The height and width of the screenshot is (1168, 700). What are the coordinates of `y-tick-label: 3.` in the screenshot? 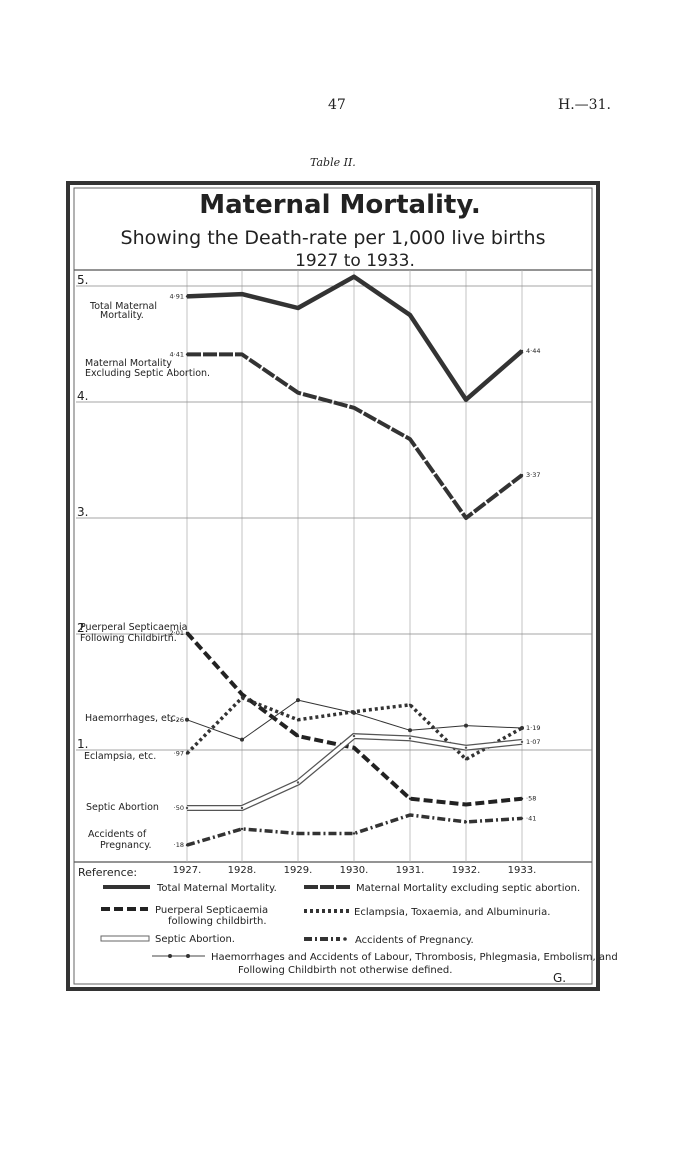 It's located at (82, 512).